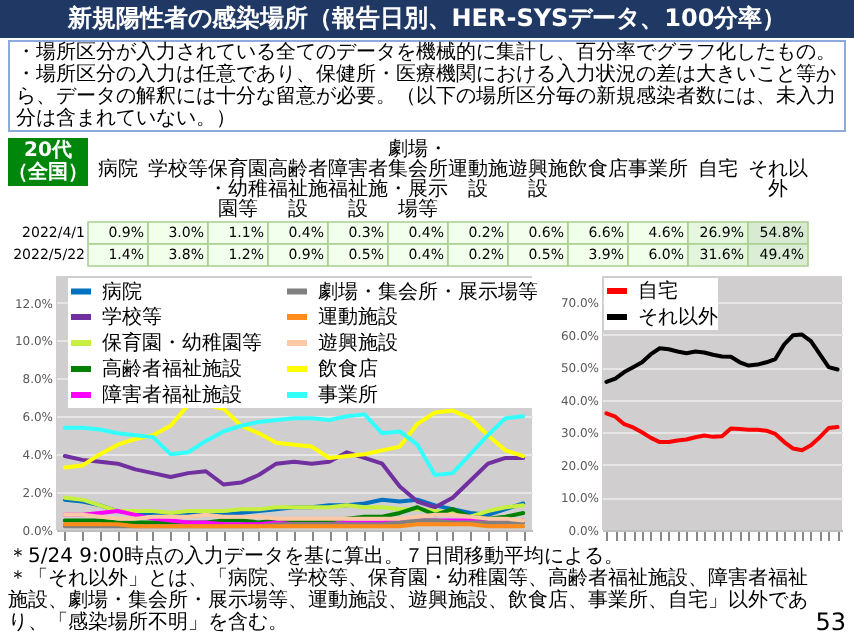  Describe the element at coordinates (358, 343) in the screenshot. I see `legend-label: 遊興施設` at that location.